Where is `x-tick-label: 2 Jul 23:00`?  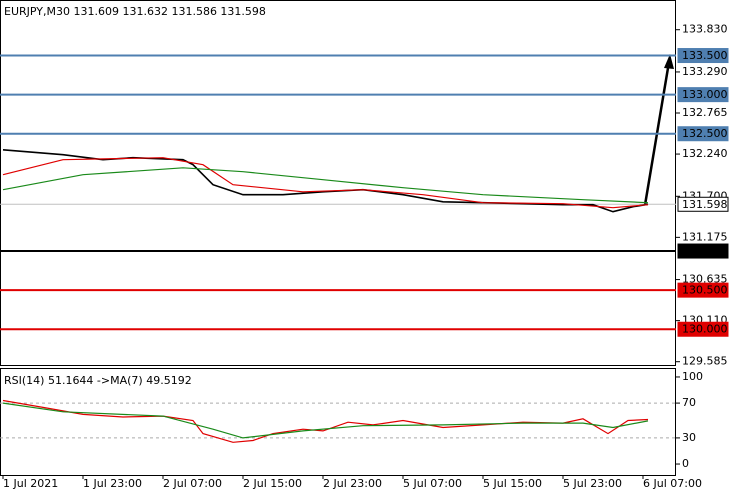 x-tick-label: 2 Jul 23:00 is located at coordinates (352, 483).